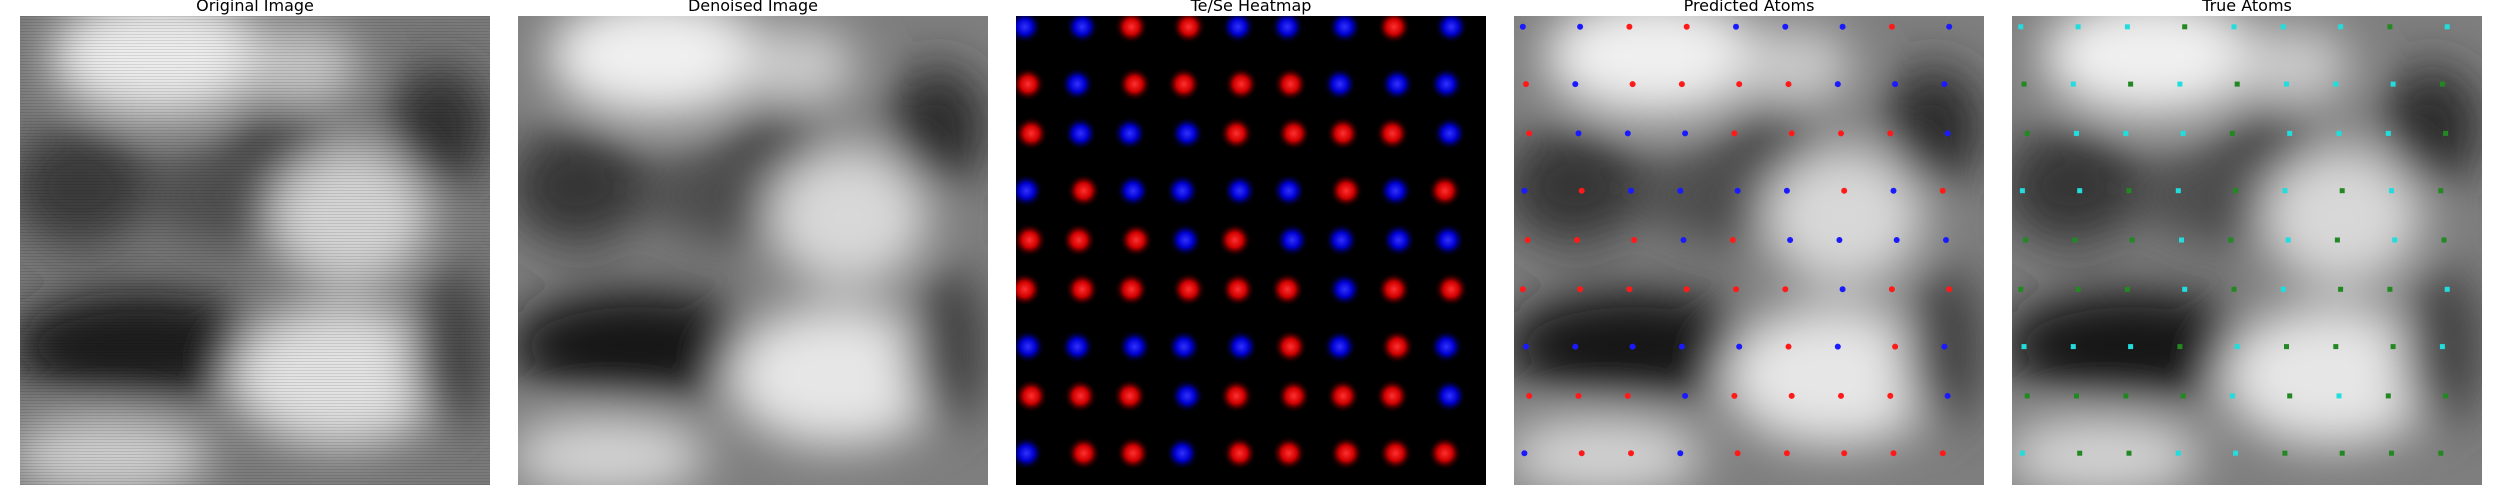 The width and height of the screenshot is (2500, 500). I want to click on panel-title-3: Predicted Atoms, so click(1749, 7).